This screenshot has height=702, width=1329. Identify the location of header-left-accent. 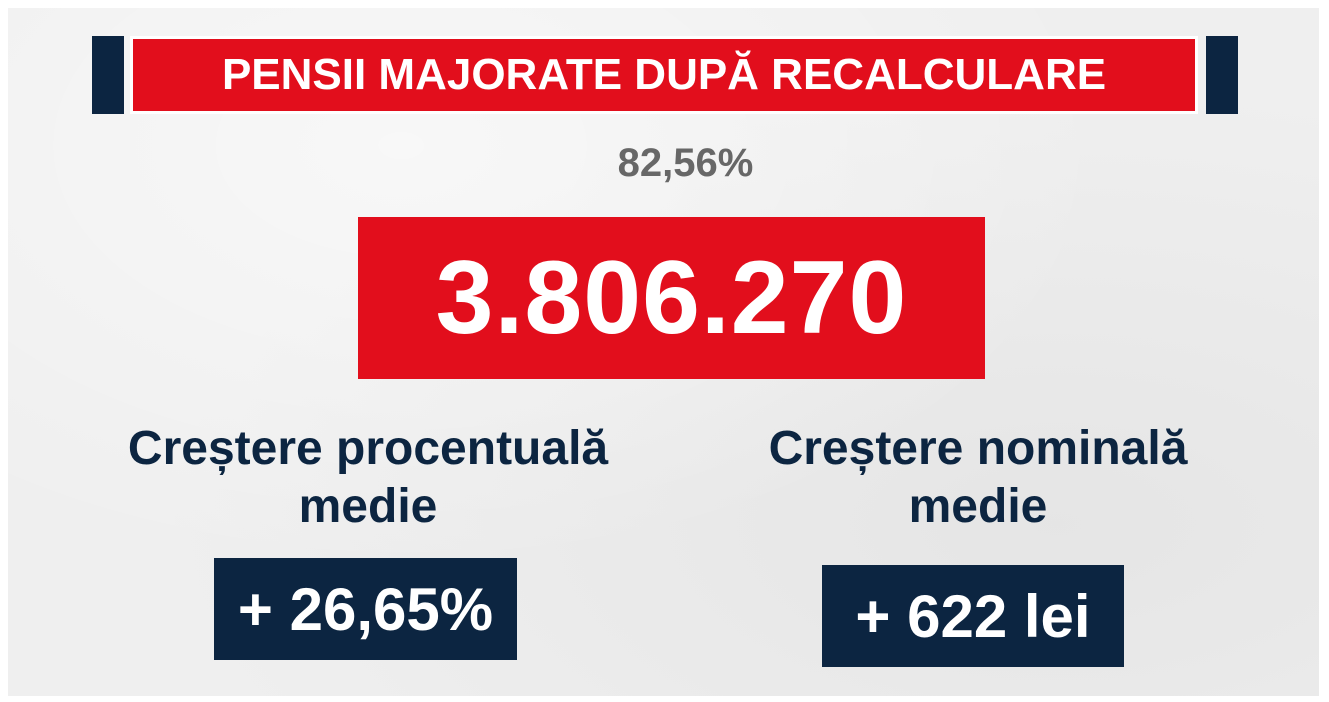
(108, 75).